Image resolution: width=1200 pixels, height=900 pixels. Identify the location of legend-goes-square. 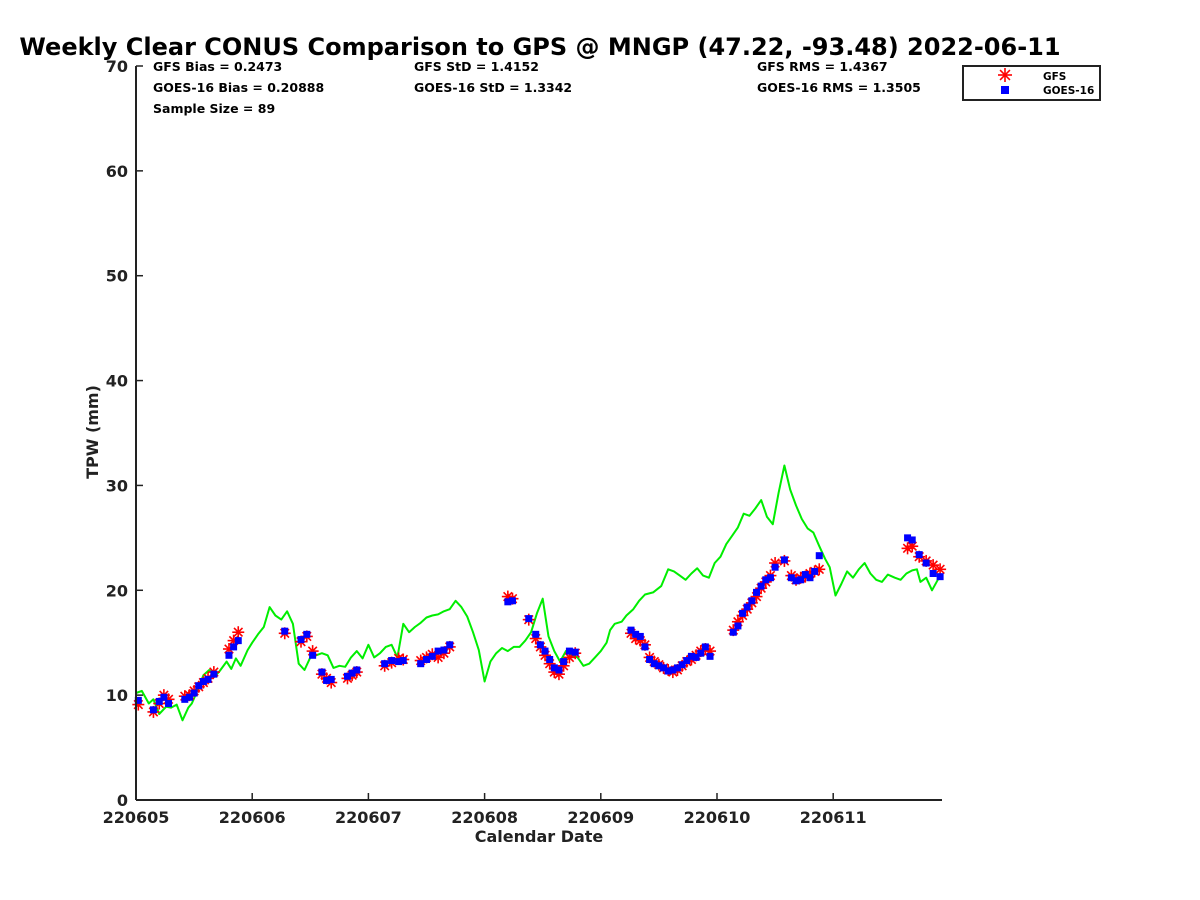
(1005, 90).